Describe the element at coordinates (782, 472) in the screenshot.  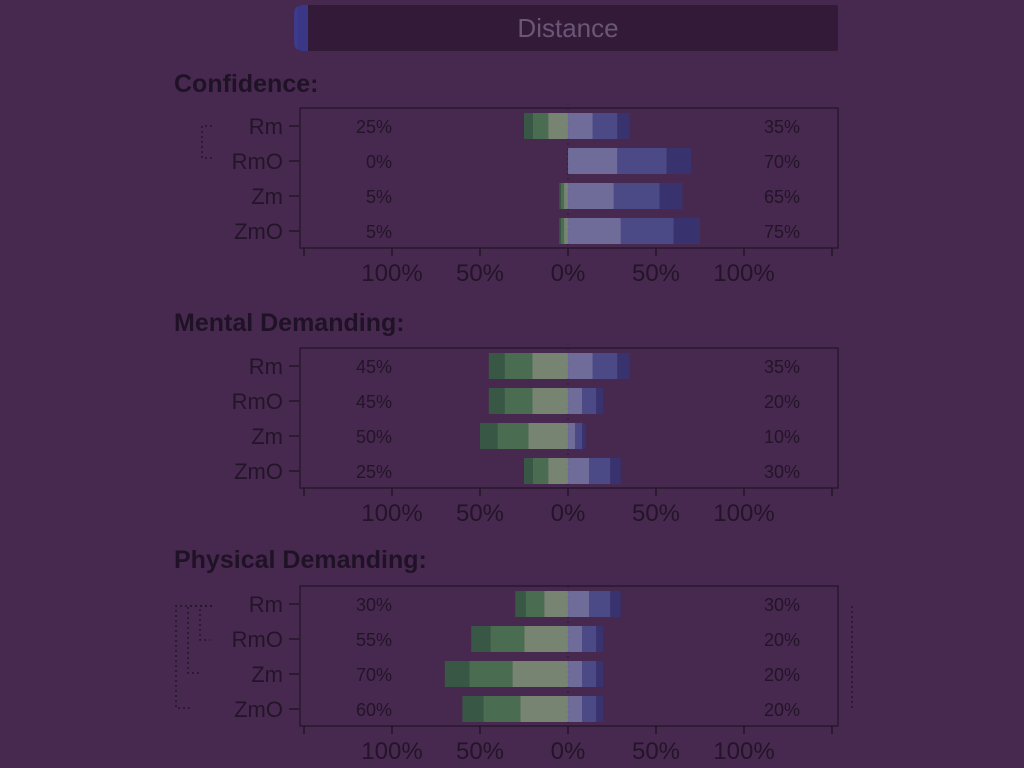
I see `right-percent-label: 30%` at that location.